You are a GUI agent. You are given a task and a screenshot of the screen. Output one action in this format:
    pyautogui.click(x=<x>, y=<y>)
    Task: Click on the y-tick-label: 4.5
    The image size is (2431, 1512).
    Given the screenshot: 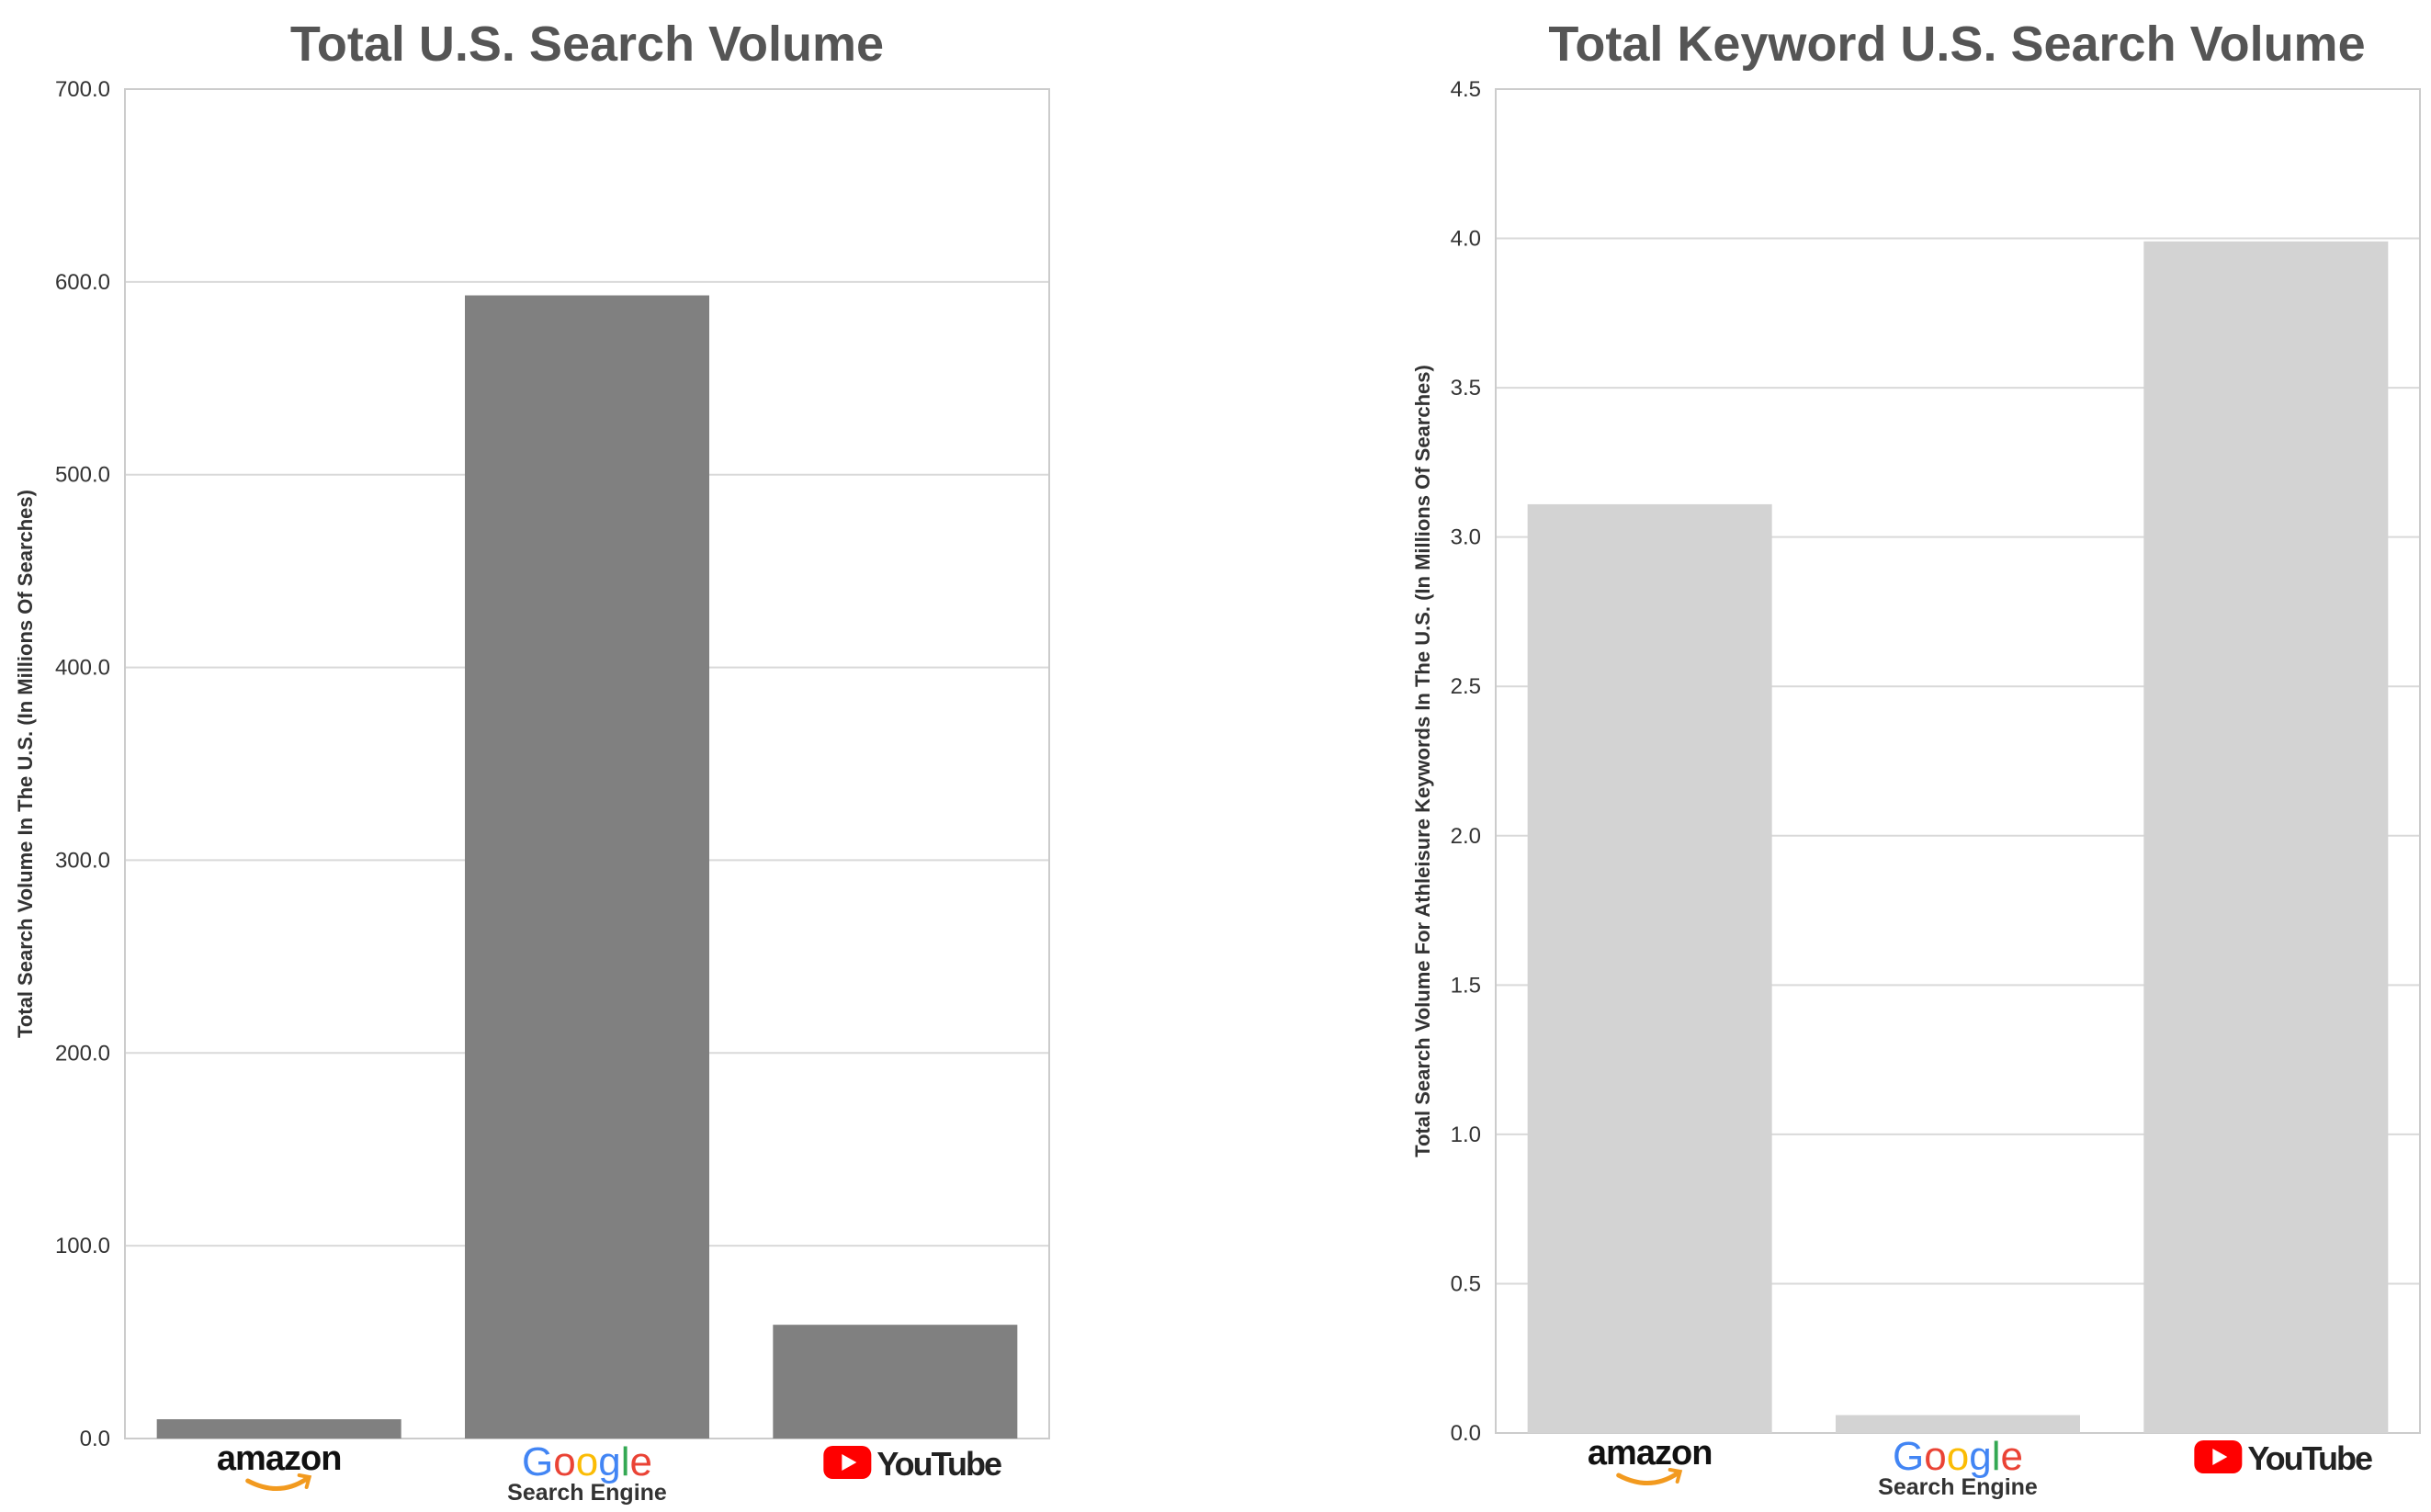 What is the action you would take?
    pyautogui.click(x=1466, y=89)
    